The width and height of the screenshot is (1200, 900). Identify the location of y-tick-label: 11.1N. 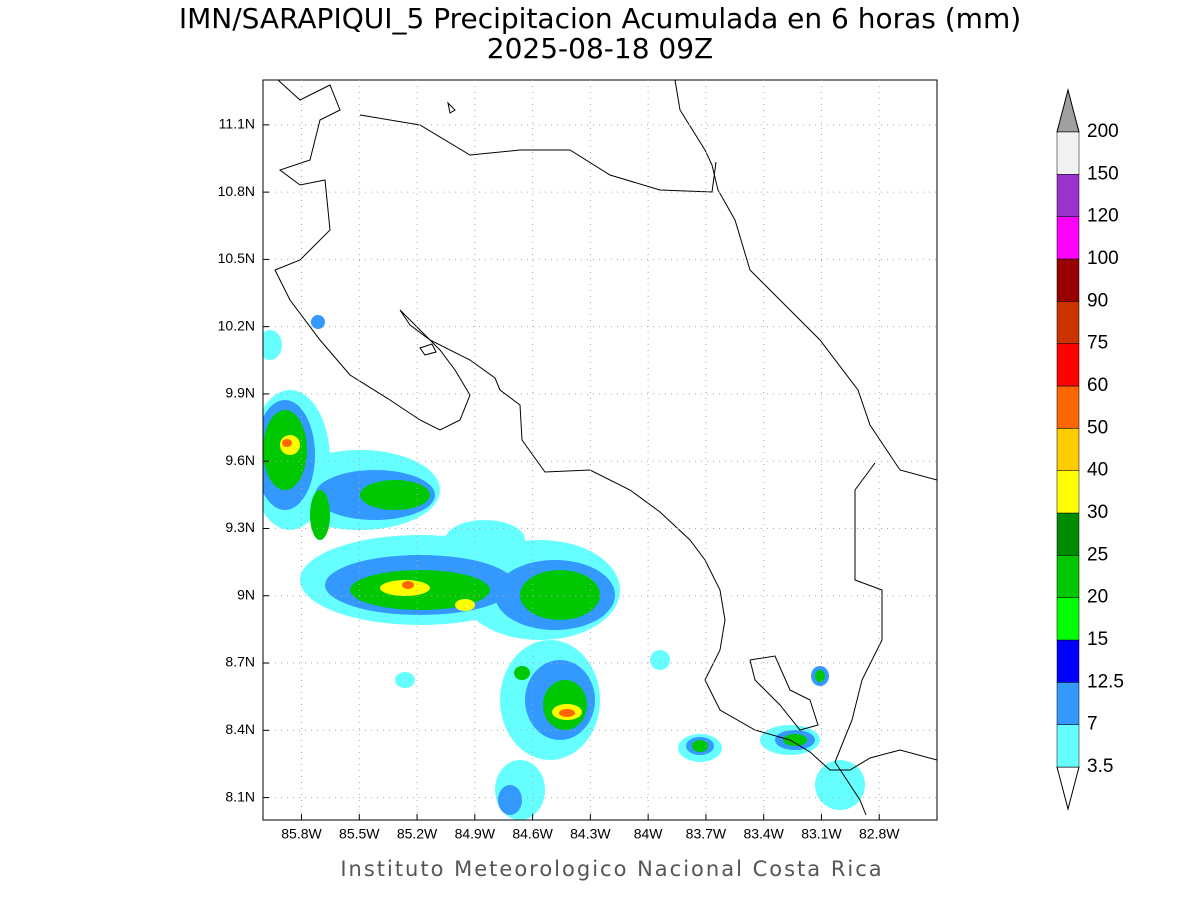
(237, 124).